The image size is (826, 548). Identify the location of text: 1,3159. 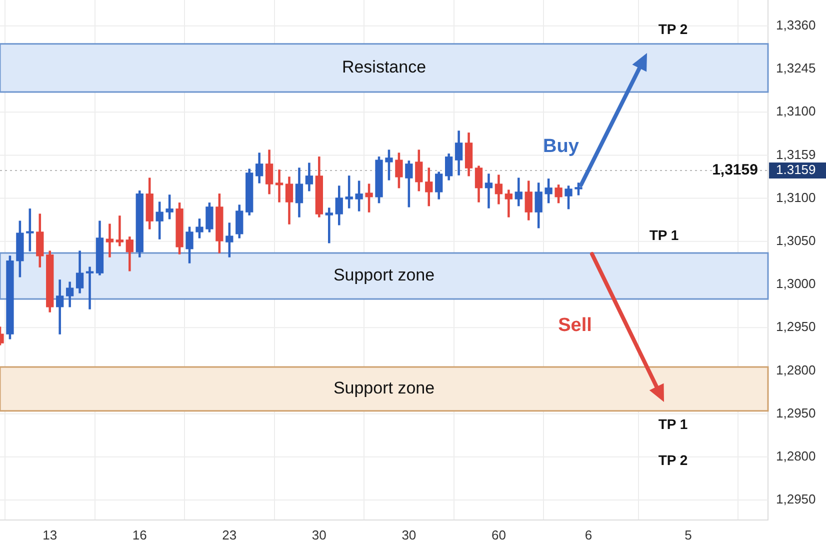
(796, 154).